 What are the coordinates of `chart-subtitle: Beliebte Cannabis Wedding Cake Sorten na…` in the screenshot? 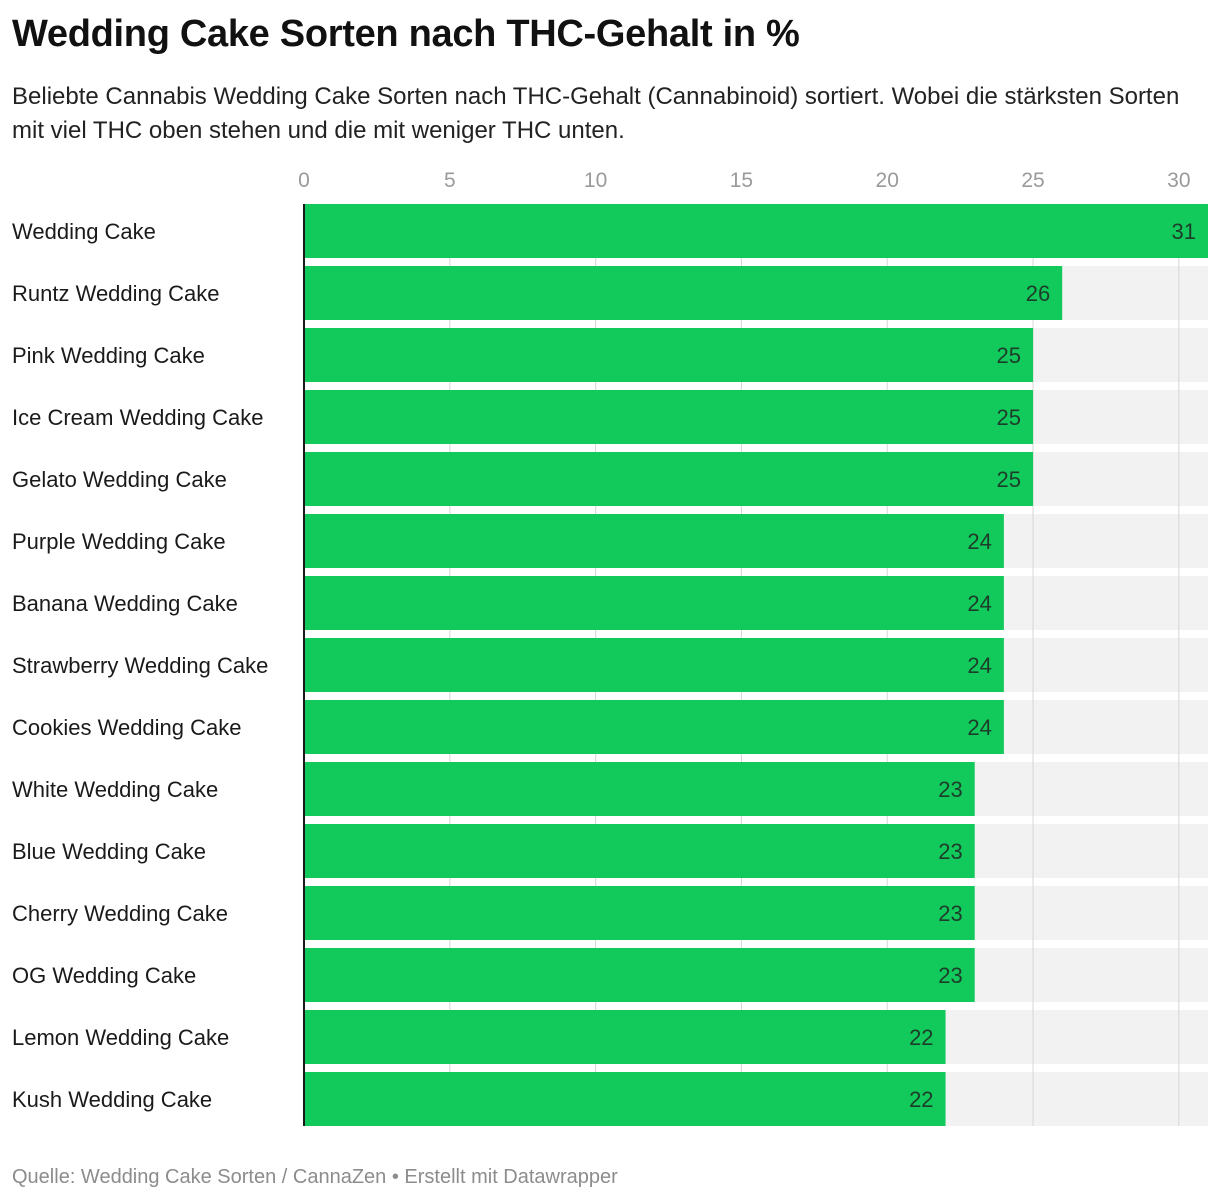 It's located at (596, 113).